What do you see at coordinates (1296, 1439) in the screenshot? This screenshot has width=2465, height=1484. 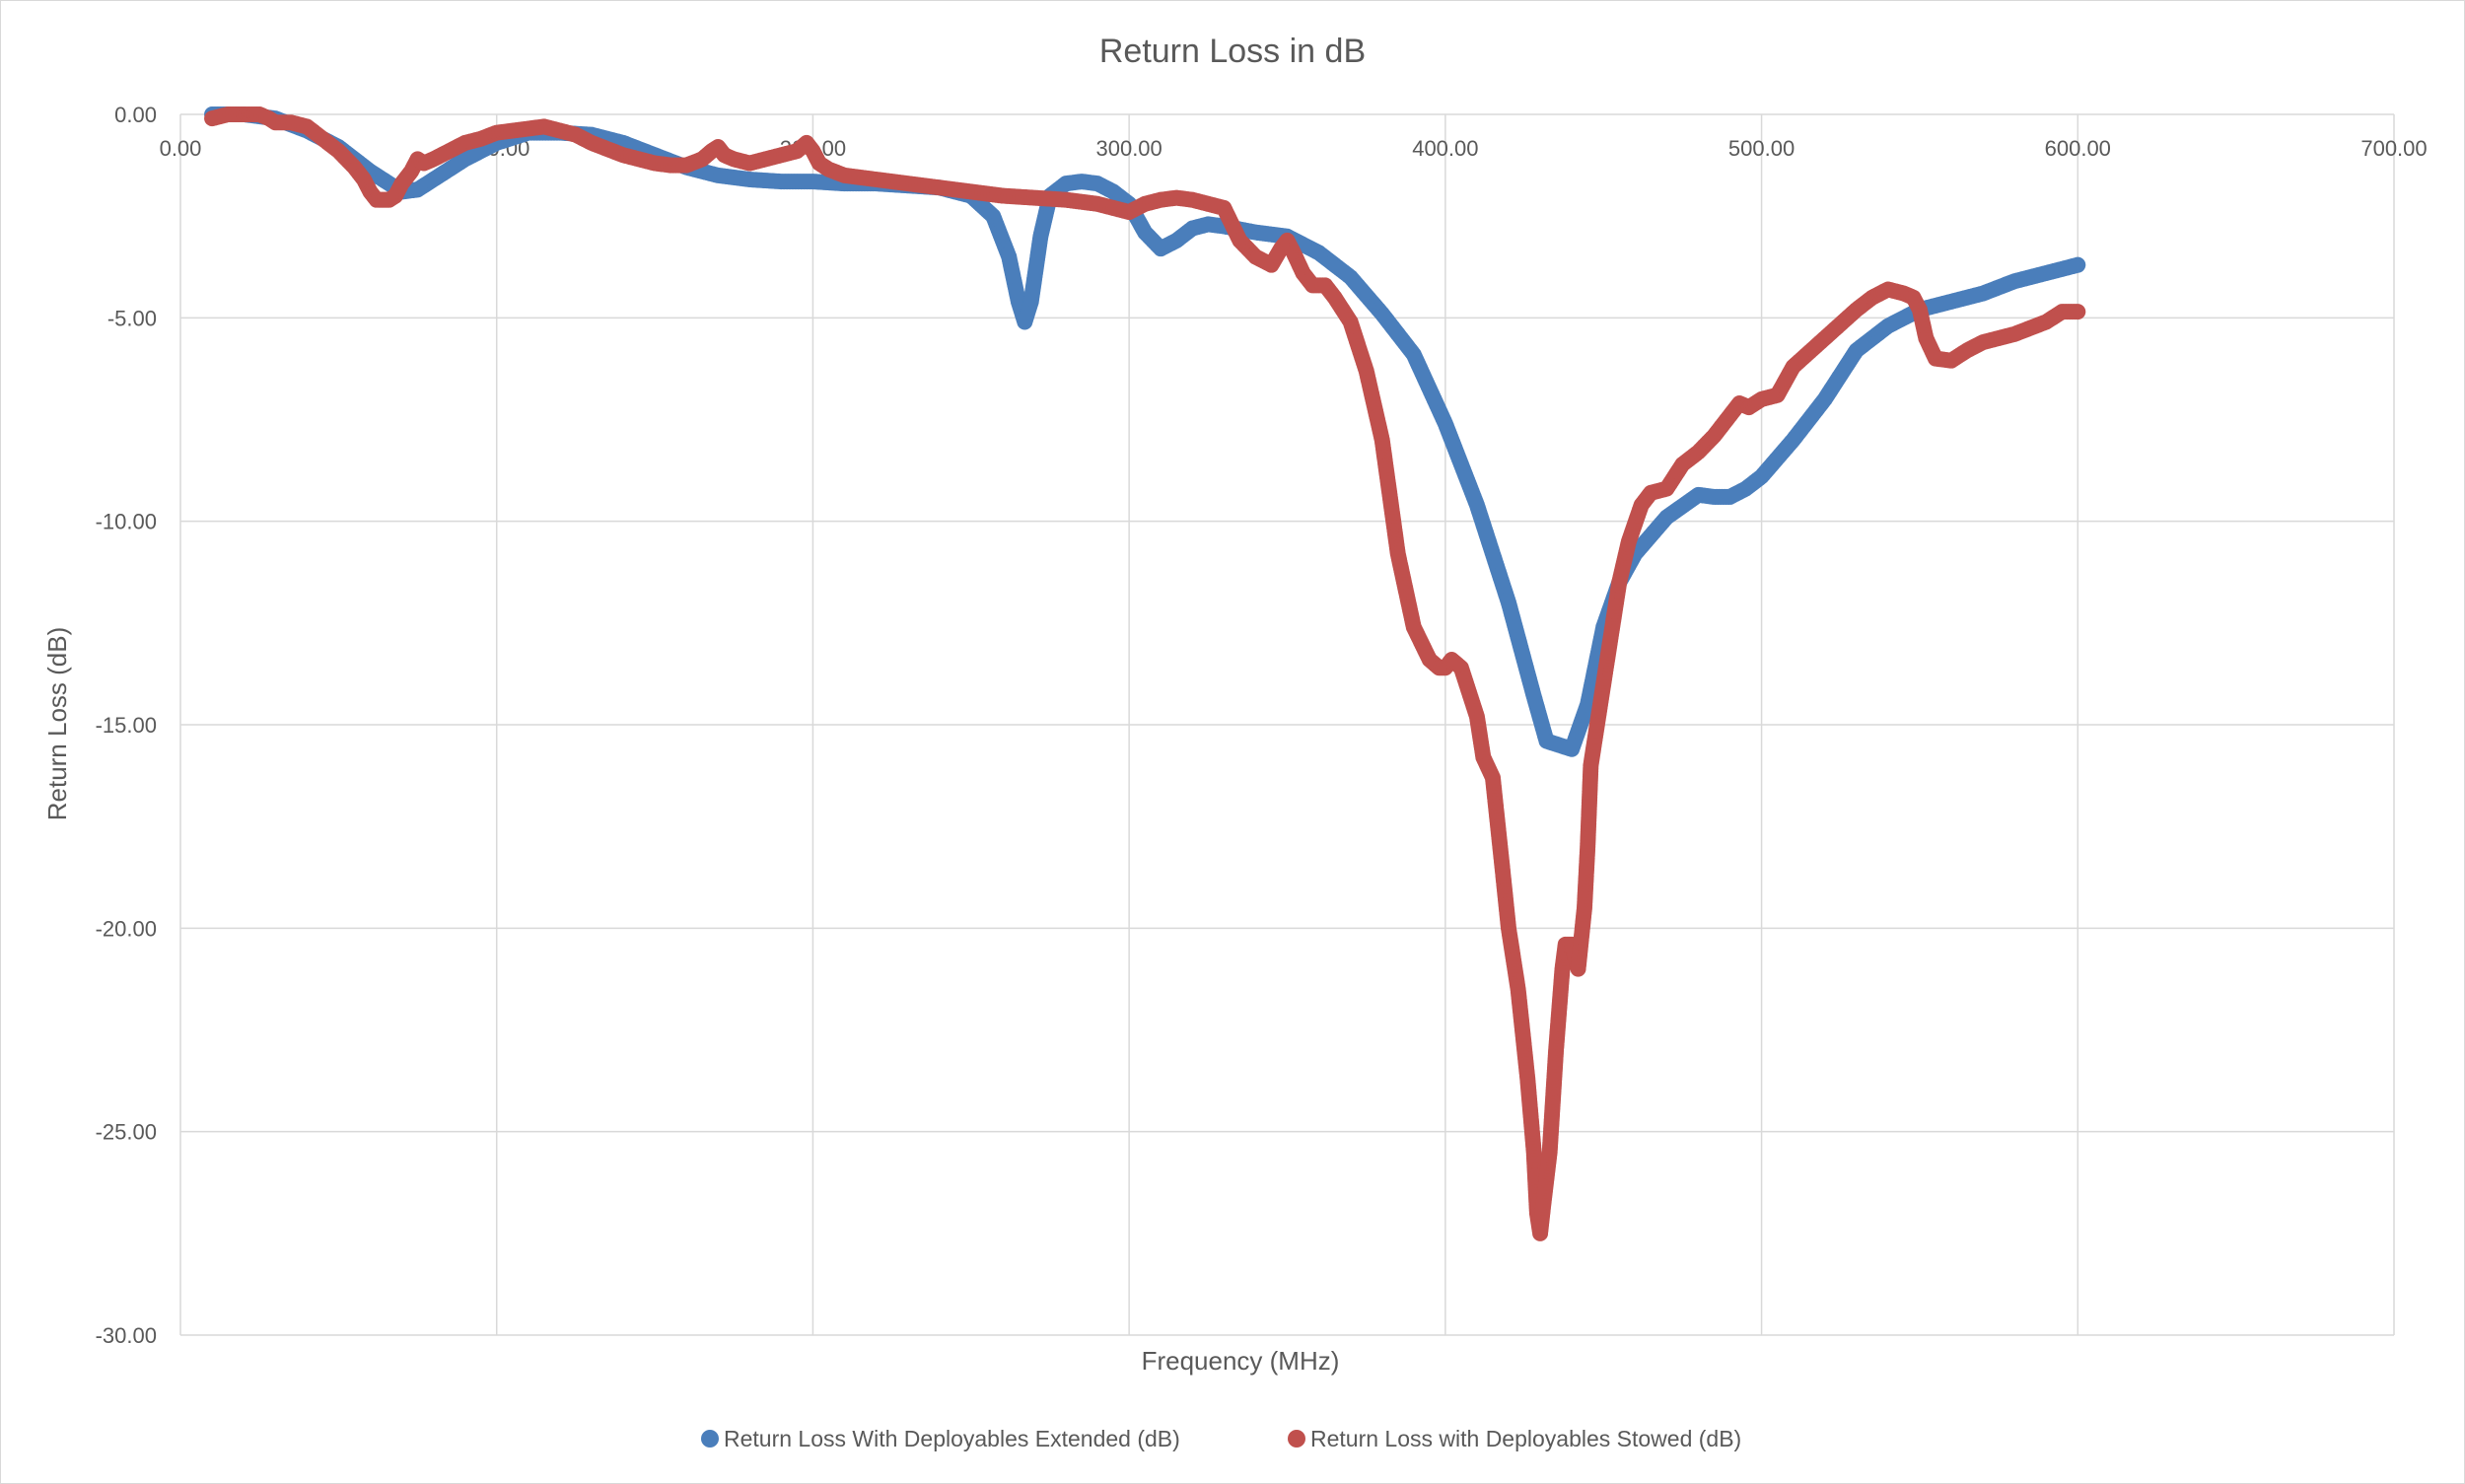 I see `legend-marker-stowed` at bounding box center [1296, 1439].